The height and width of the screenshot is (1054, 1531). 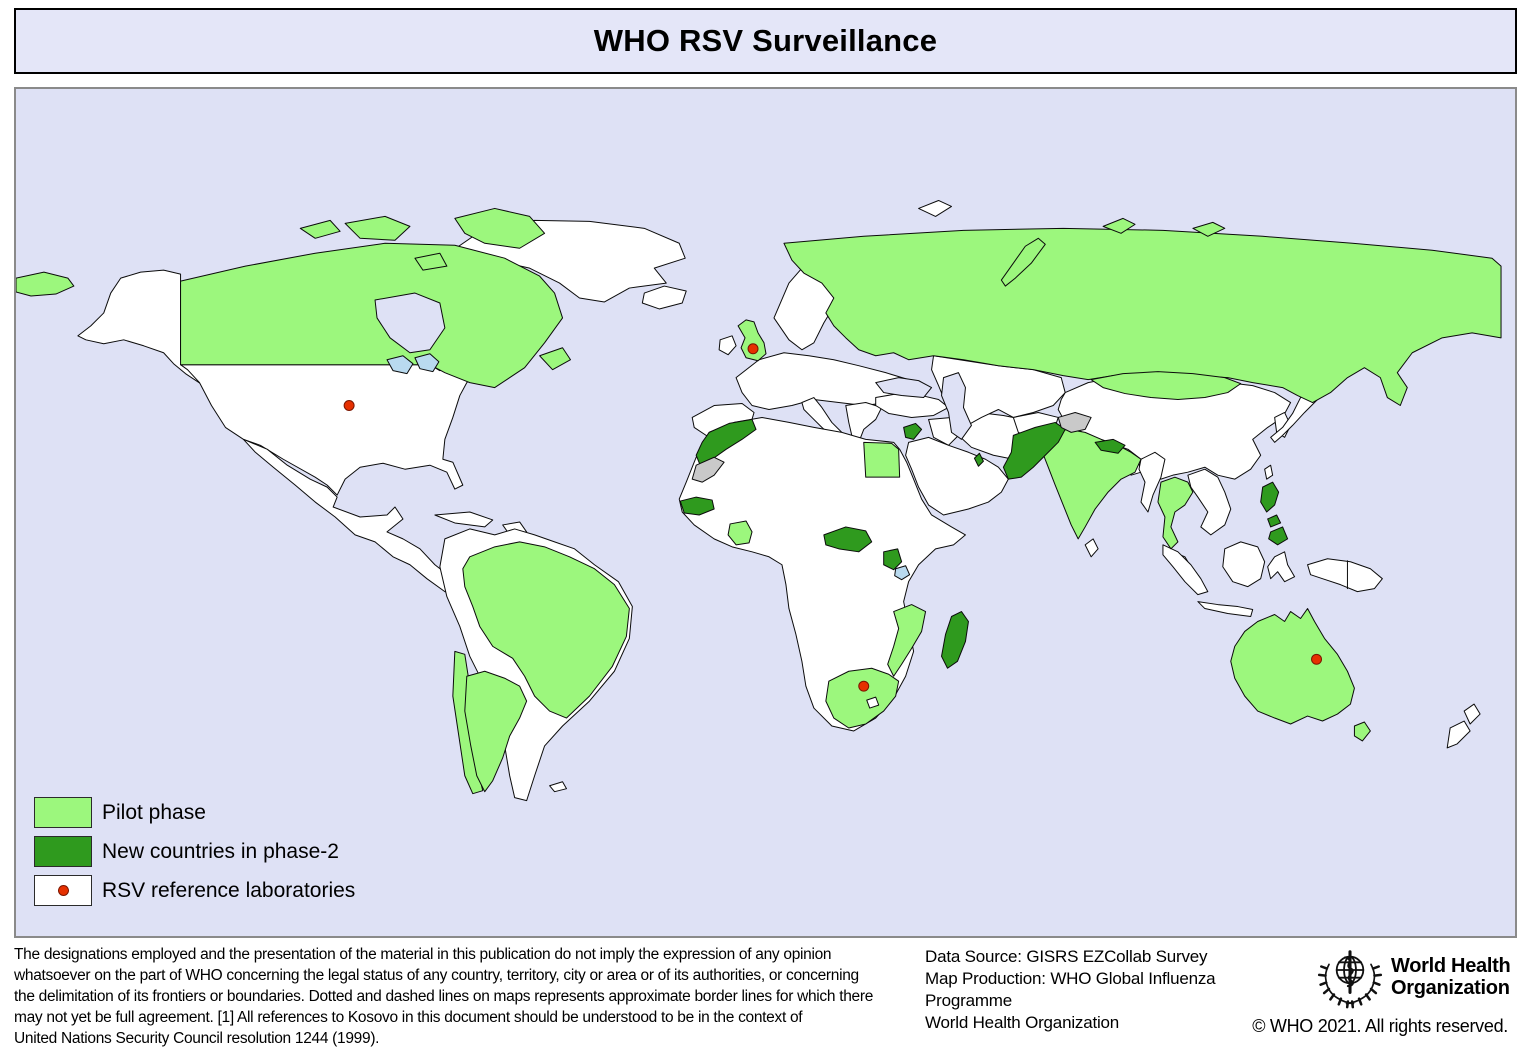 I want to click on great-lakes-east, so click(x=427, y=363).